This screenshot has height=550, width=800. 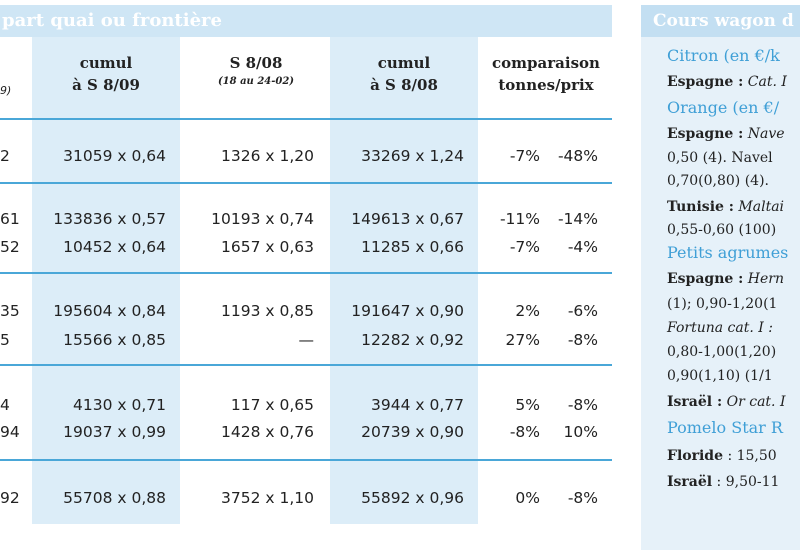 I want to click on right-line: 0,90(1,10) (1/1, so click(x=720, y=376).